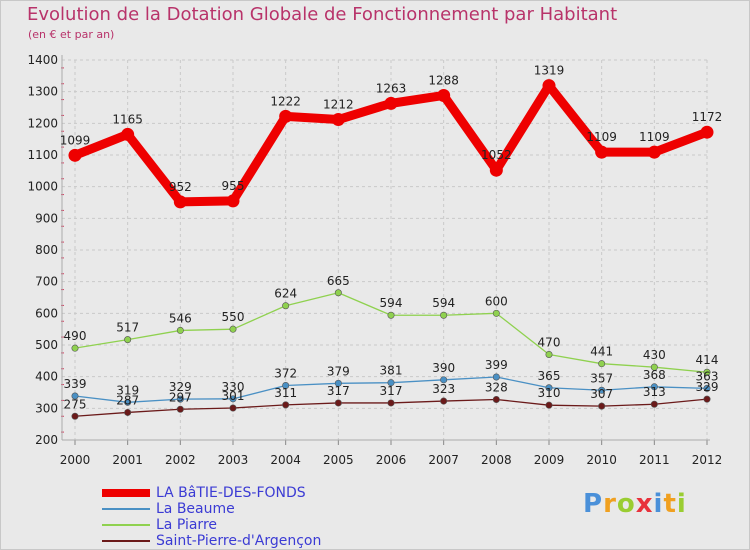 This screenshot has height=550, width=750. What do you see at coordinates (75, 336) in the screenshot?
I see `data-label: 490` at bounding box center [75, 336].